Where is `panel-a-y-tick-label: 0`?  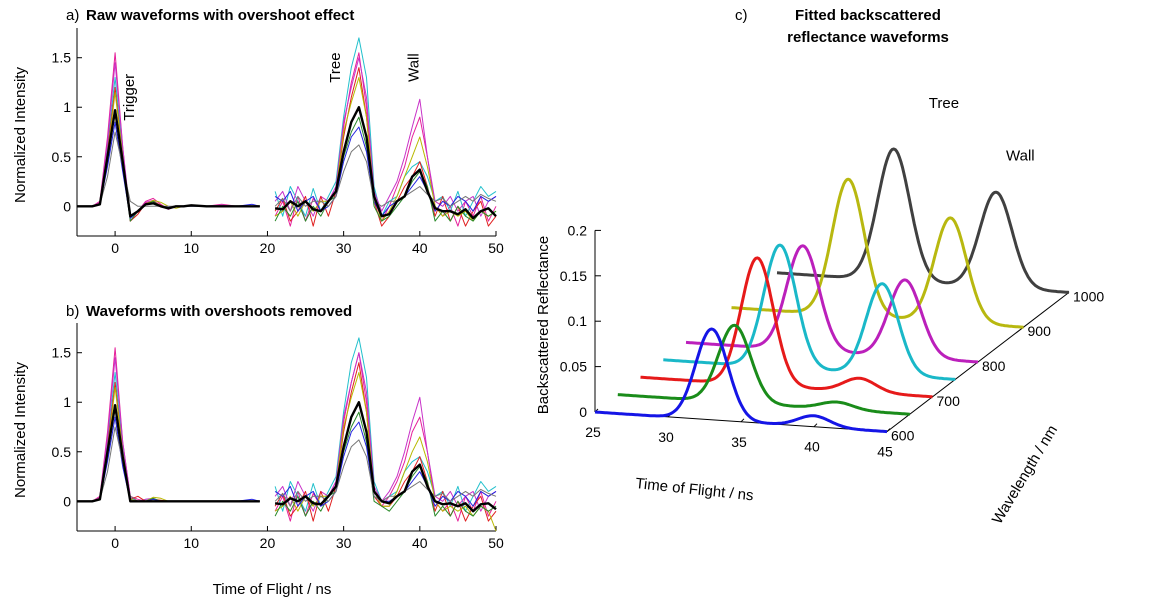 panel-a-y-tick-label: 0 is located at coordinates (67, 206).